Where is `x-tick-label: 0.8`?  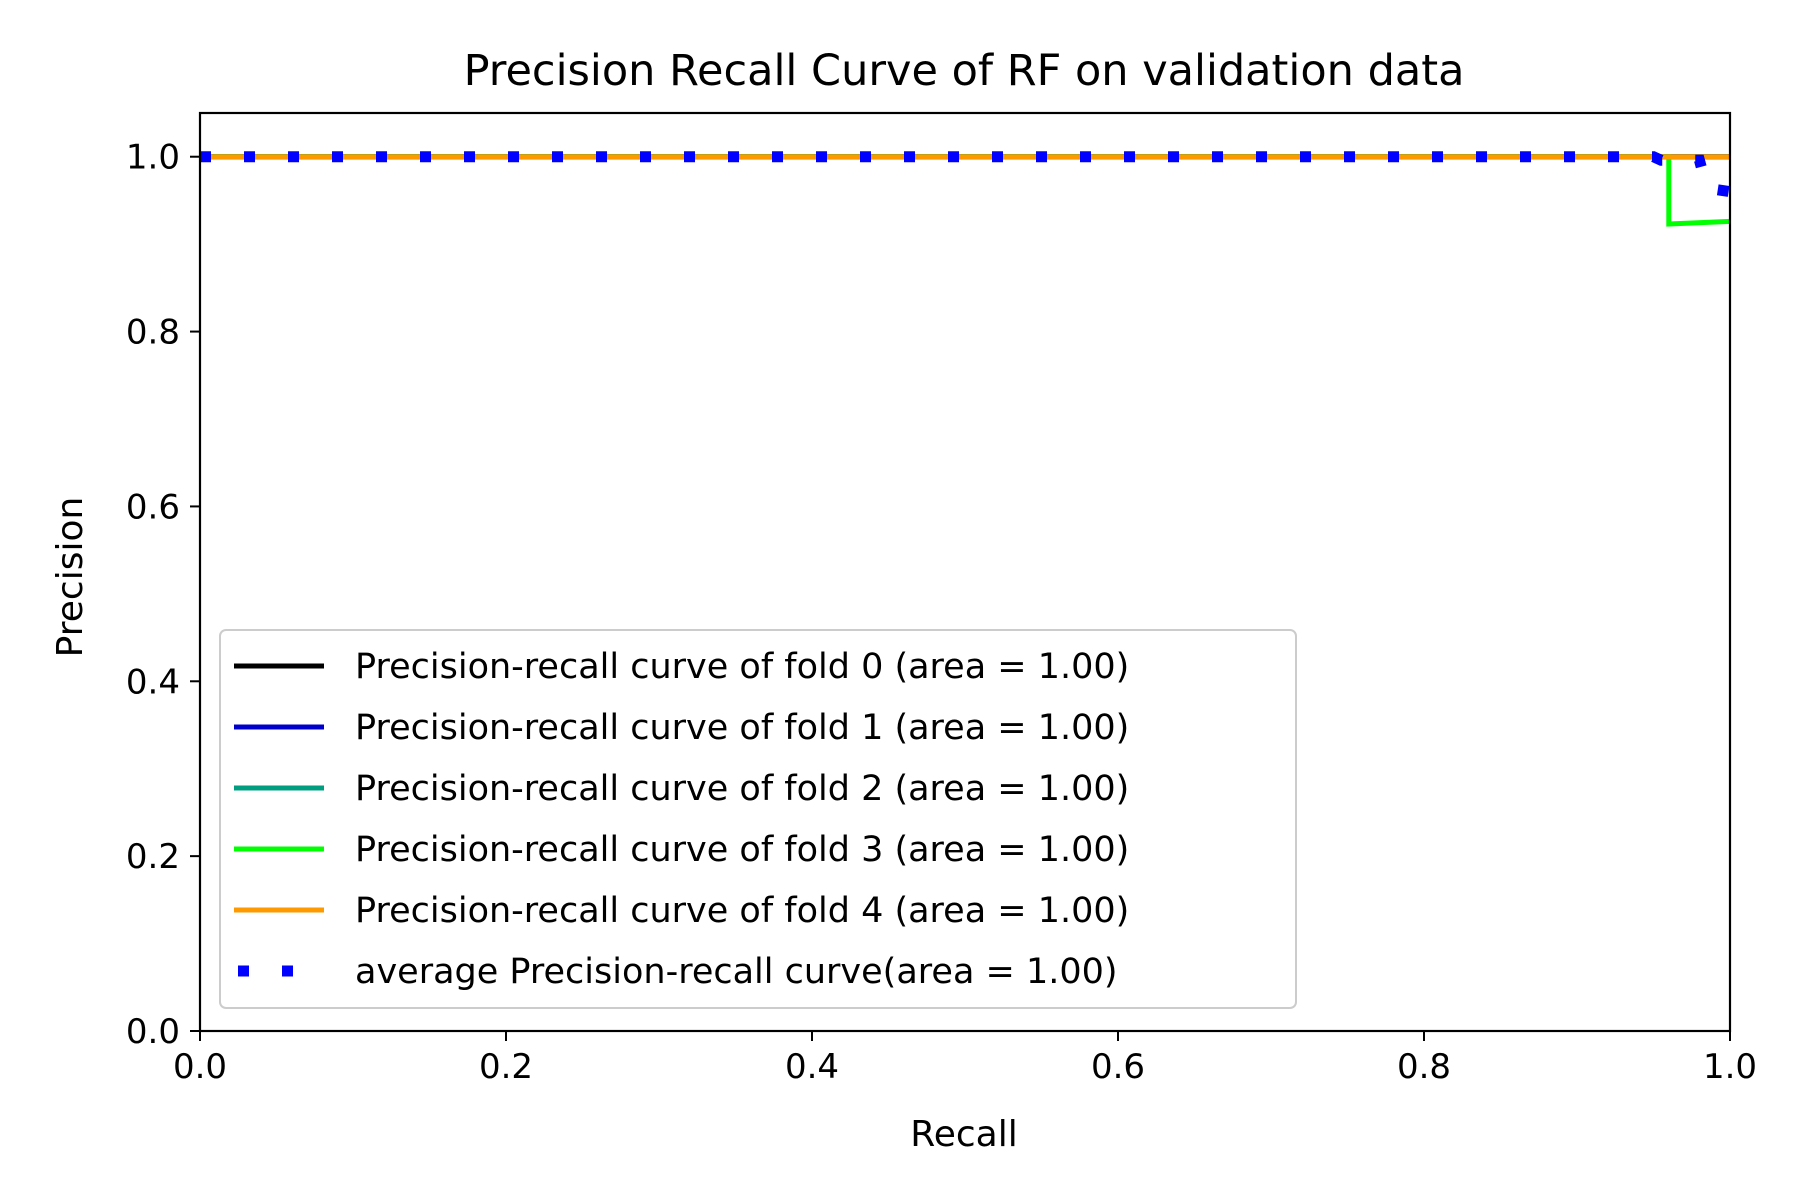 x-tick-label: 0.8 is located at coordinates (1424, 1067).